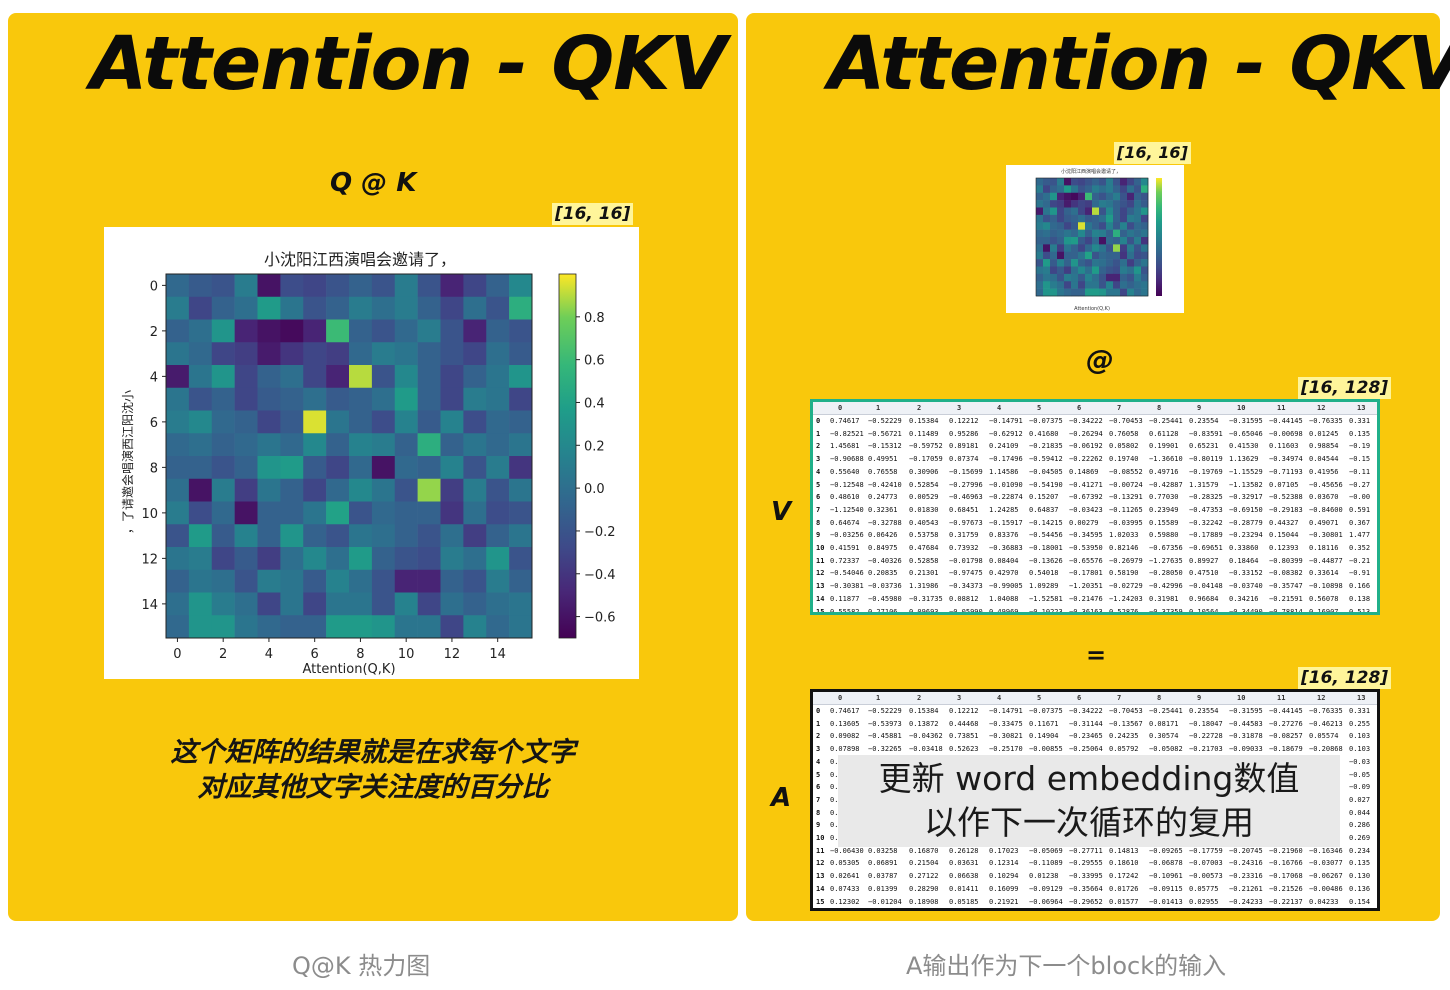 This screenshot has width=1450, height=990. What do you see at coordinates (964, 901) in the screenshot?
I see `a-cell: 0.05185` at bounding box center [964, 901].